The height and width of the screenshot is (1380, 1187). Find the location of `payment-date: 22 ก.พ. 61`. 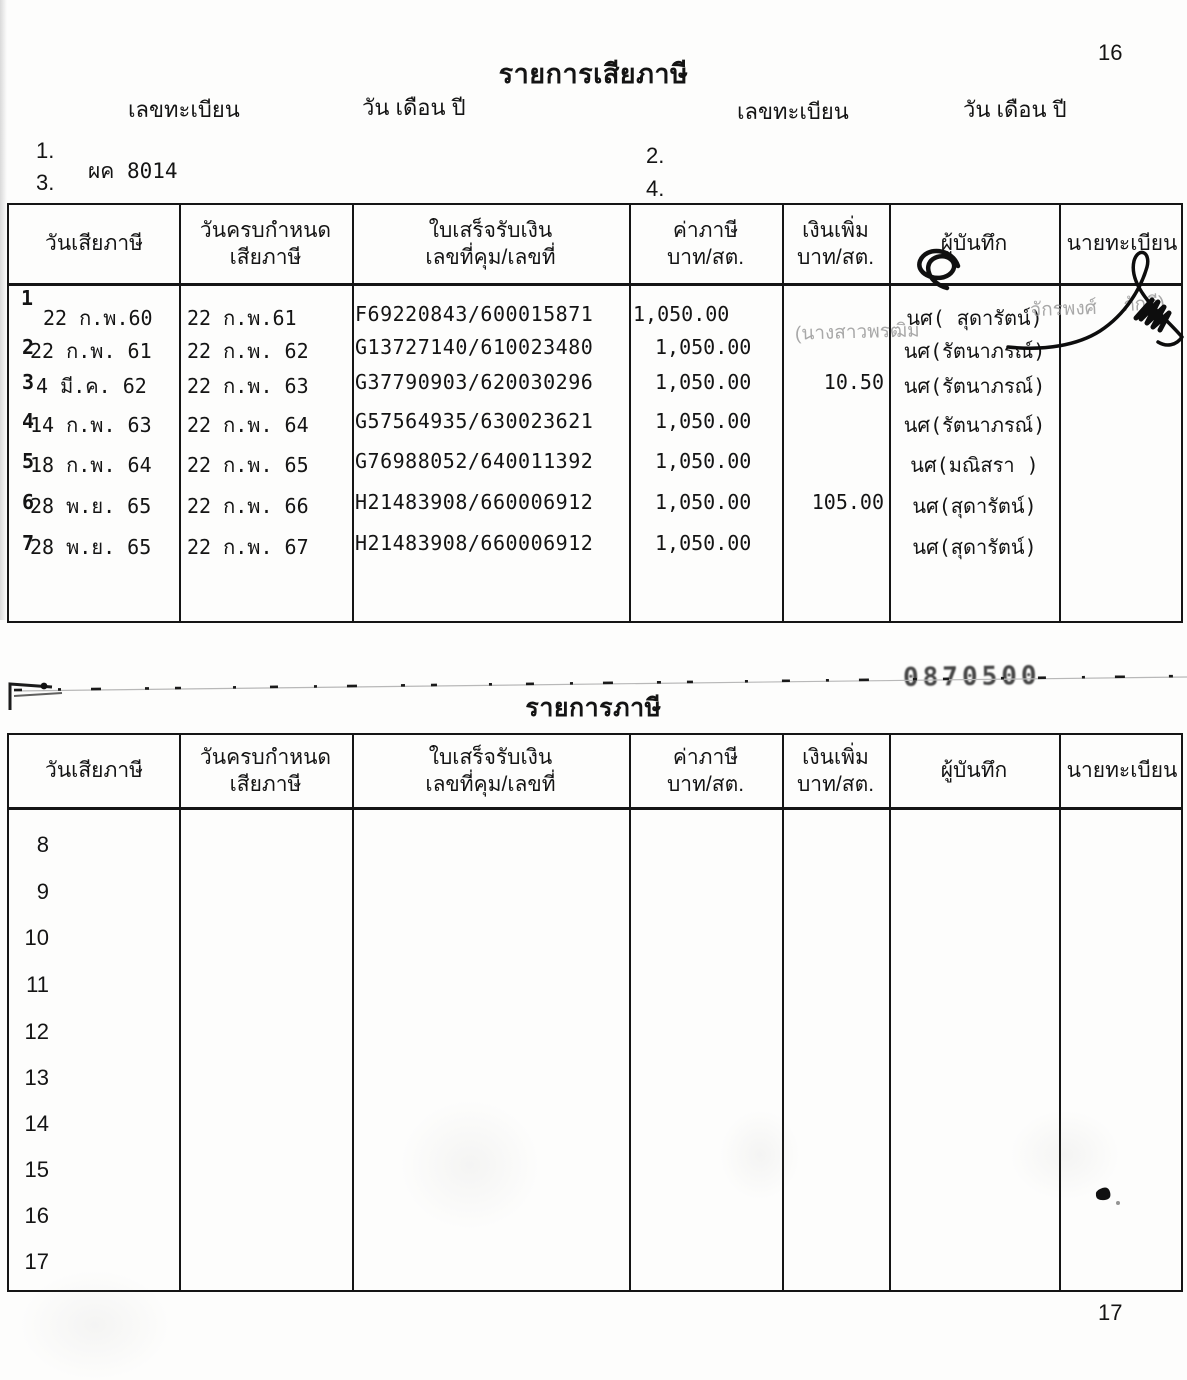

payment-date: 22 ก.พ. 61 is located at coordinates (91, 351).